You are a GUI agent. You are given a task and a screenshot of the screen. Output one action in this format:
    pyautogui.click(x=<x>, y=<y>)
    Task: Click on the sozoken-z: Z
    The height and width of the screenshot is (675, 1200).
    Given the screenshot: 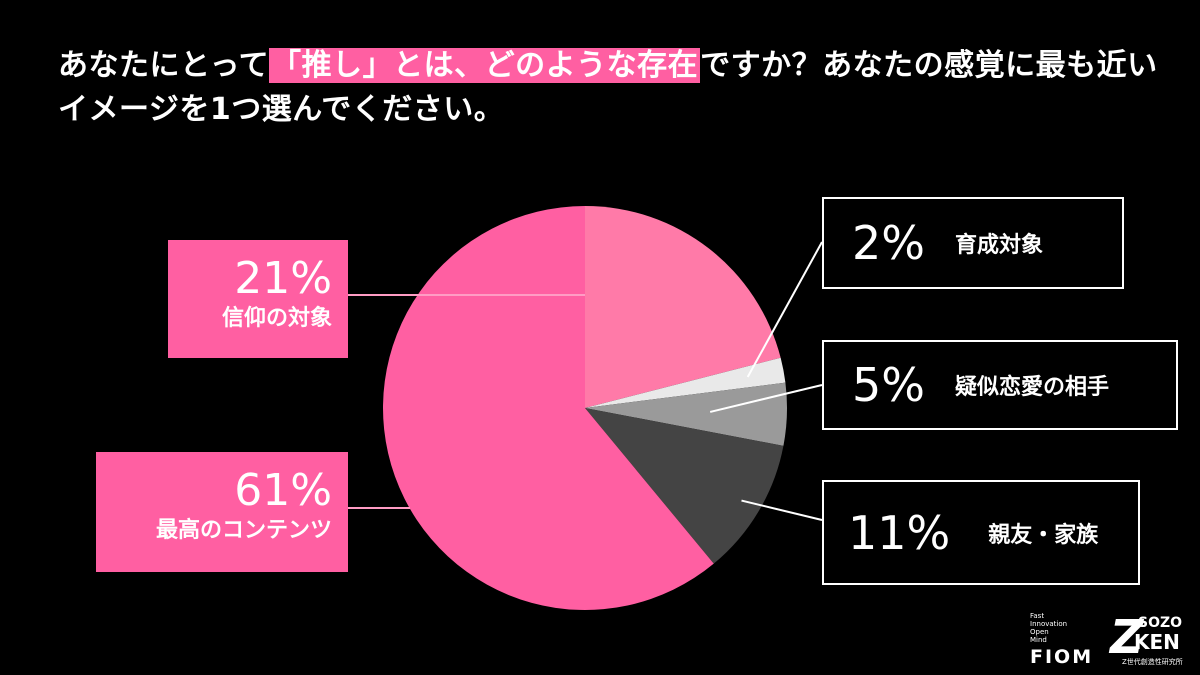 What is the action you would take?
    pyautogui.click(x=1127, y=637)
    